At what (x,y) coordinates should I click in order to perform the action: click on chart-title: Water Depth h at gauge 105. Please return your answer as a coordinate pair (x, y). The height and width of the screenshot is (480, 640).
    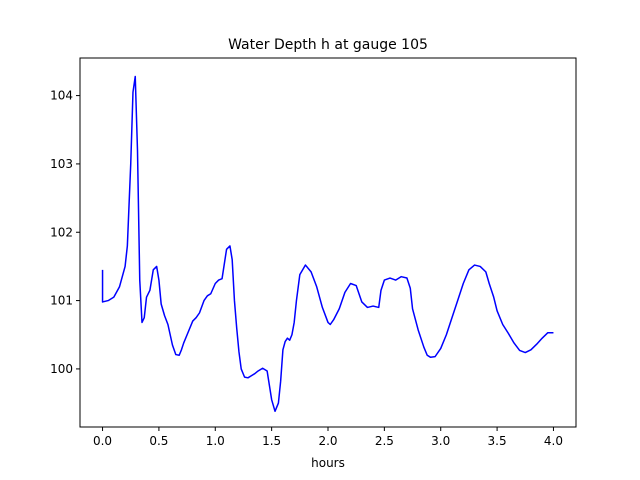
    Looking at the image, I should click on (328, 45).